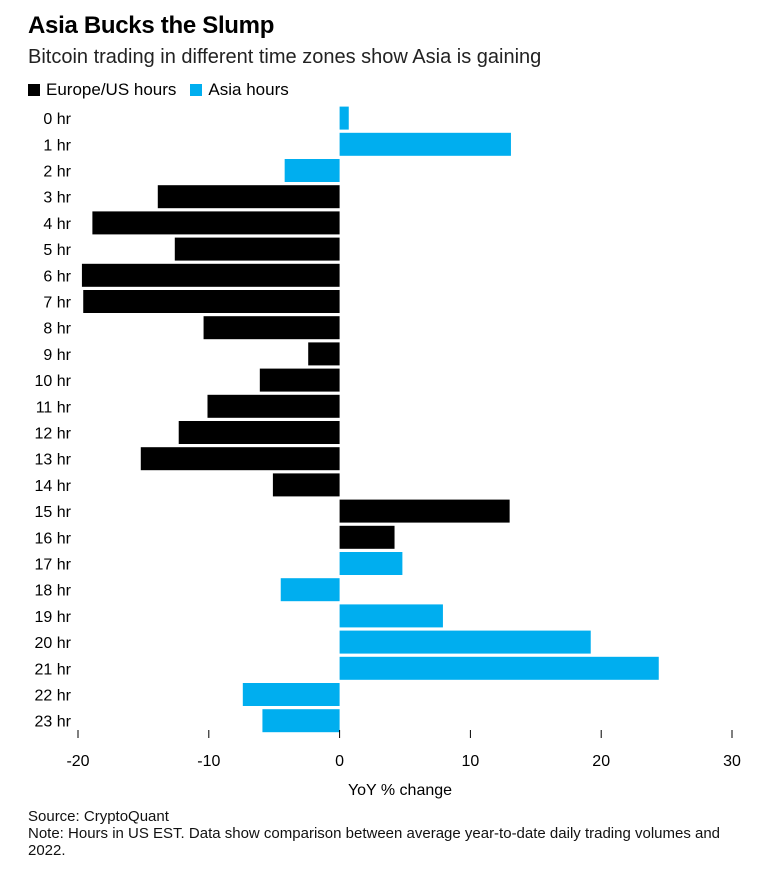  Describe the element at coordinates (57, 355) in the screenshot. I see `category-label: 9 hr` at that location.